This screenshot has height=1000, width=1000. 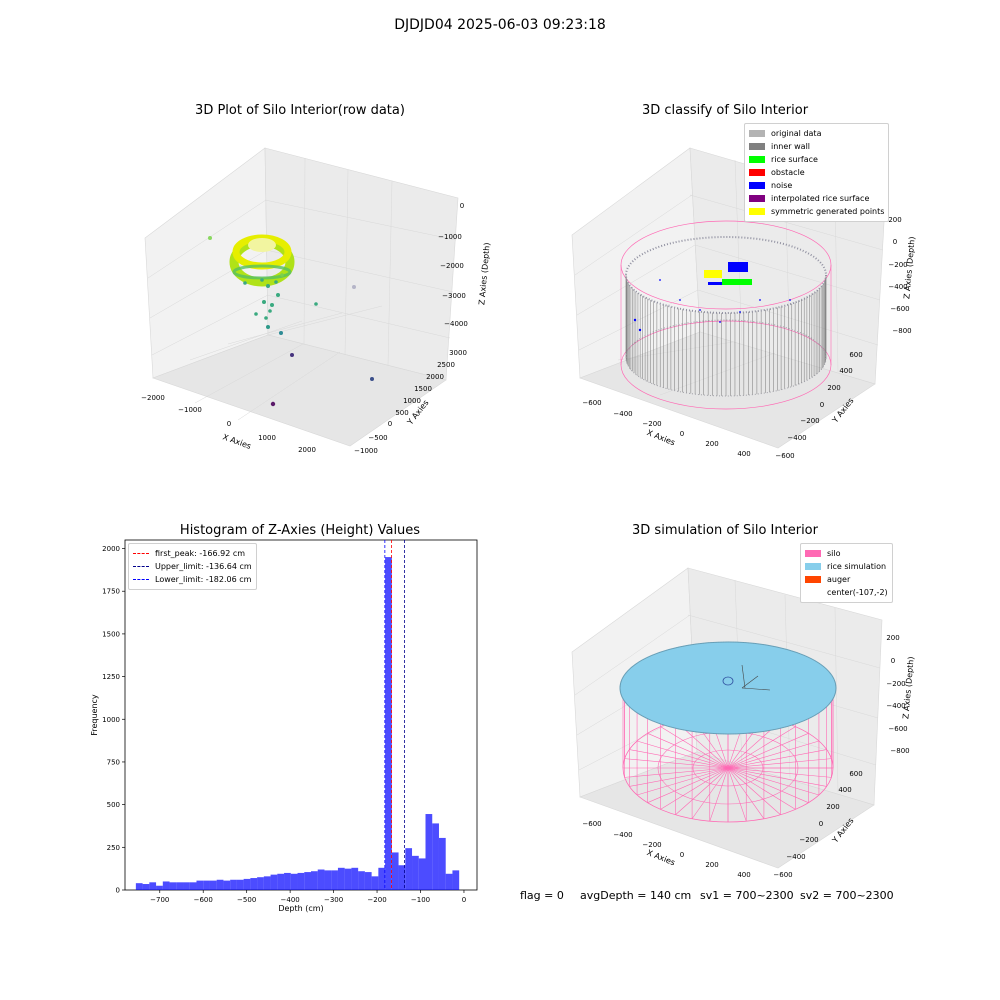 I want to click on legend-label: auger, so click(x=839, y=579).